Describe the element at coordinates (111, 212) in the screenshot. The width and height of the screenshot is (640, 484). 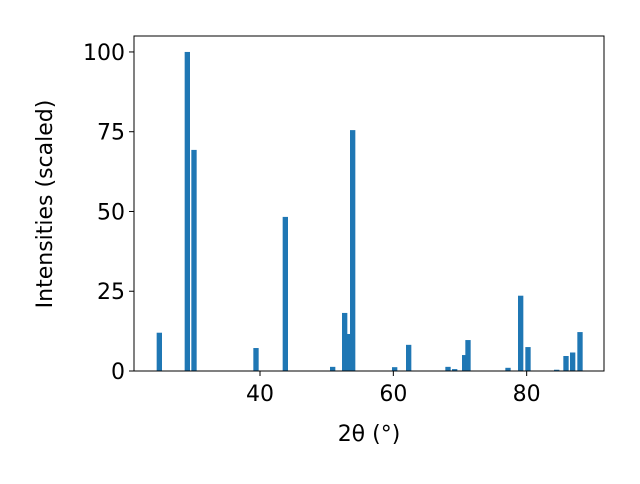
I see `y-tick-label: 50` at that location.